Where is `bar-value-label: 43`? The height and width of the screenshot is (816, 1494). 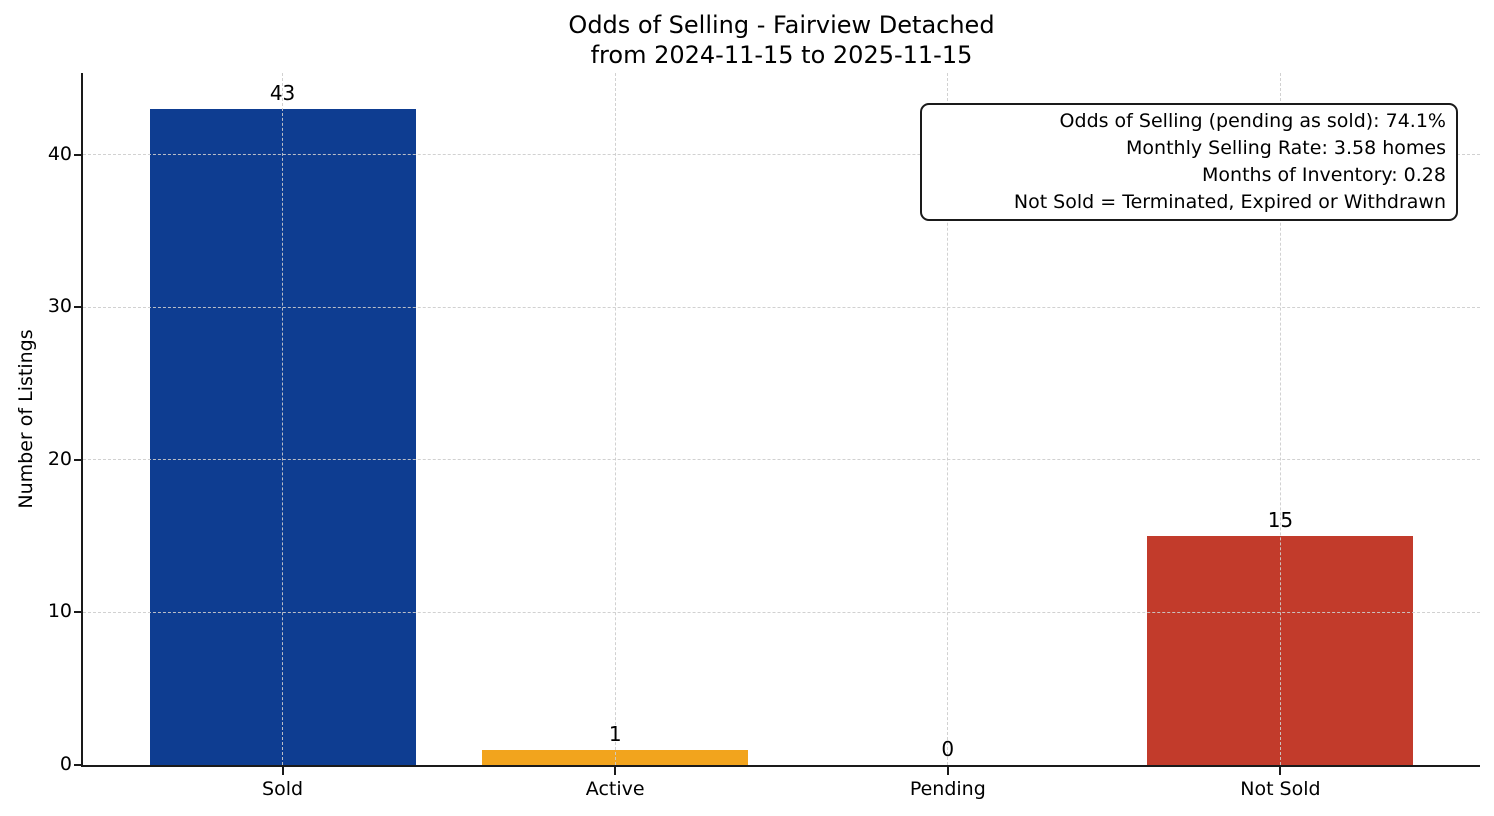 bar-value-label: 43 is located at coordinates (282, 92).